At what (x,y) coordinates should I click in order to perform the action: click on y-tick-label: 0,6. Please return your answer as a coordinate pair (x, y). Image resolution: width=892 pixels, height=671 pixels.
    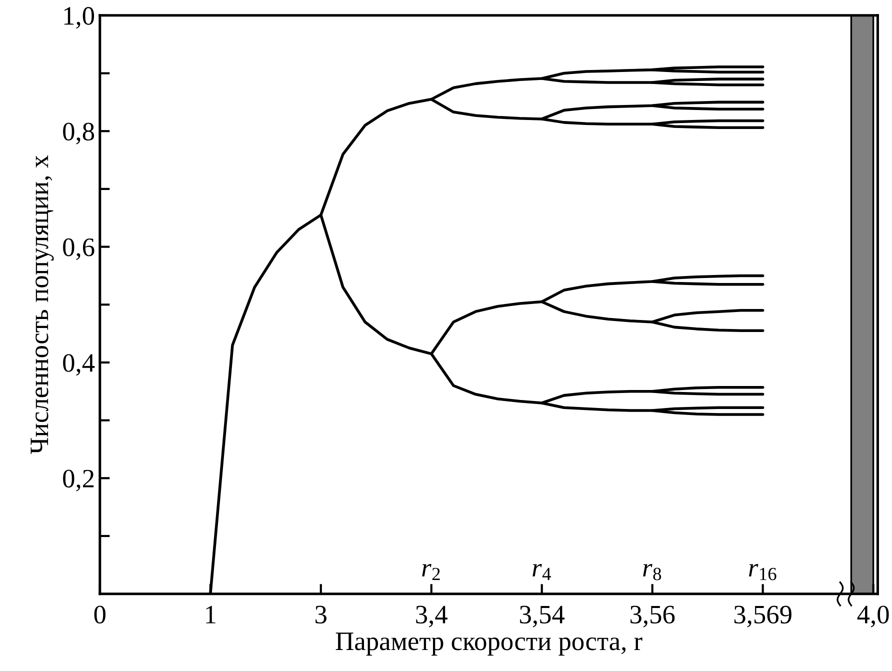
    Looking at the image, I should click on (78, 249).